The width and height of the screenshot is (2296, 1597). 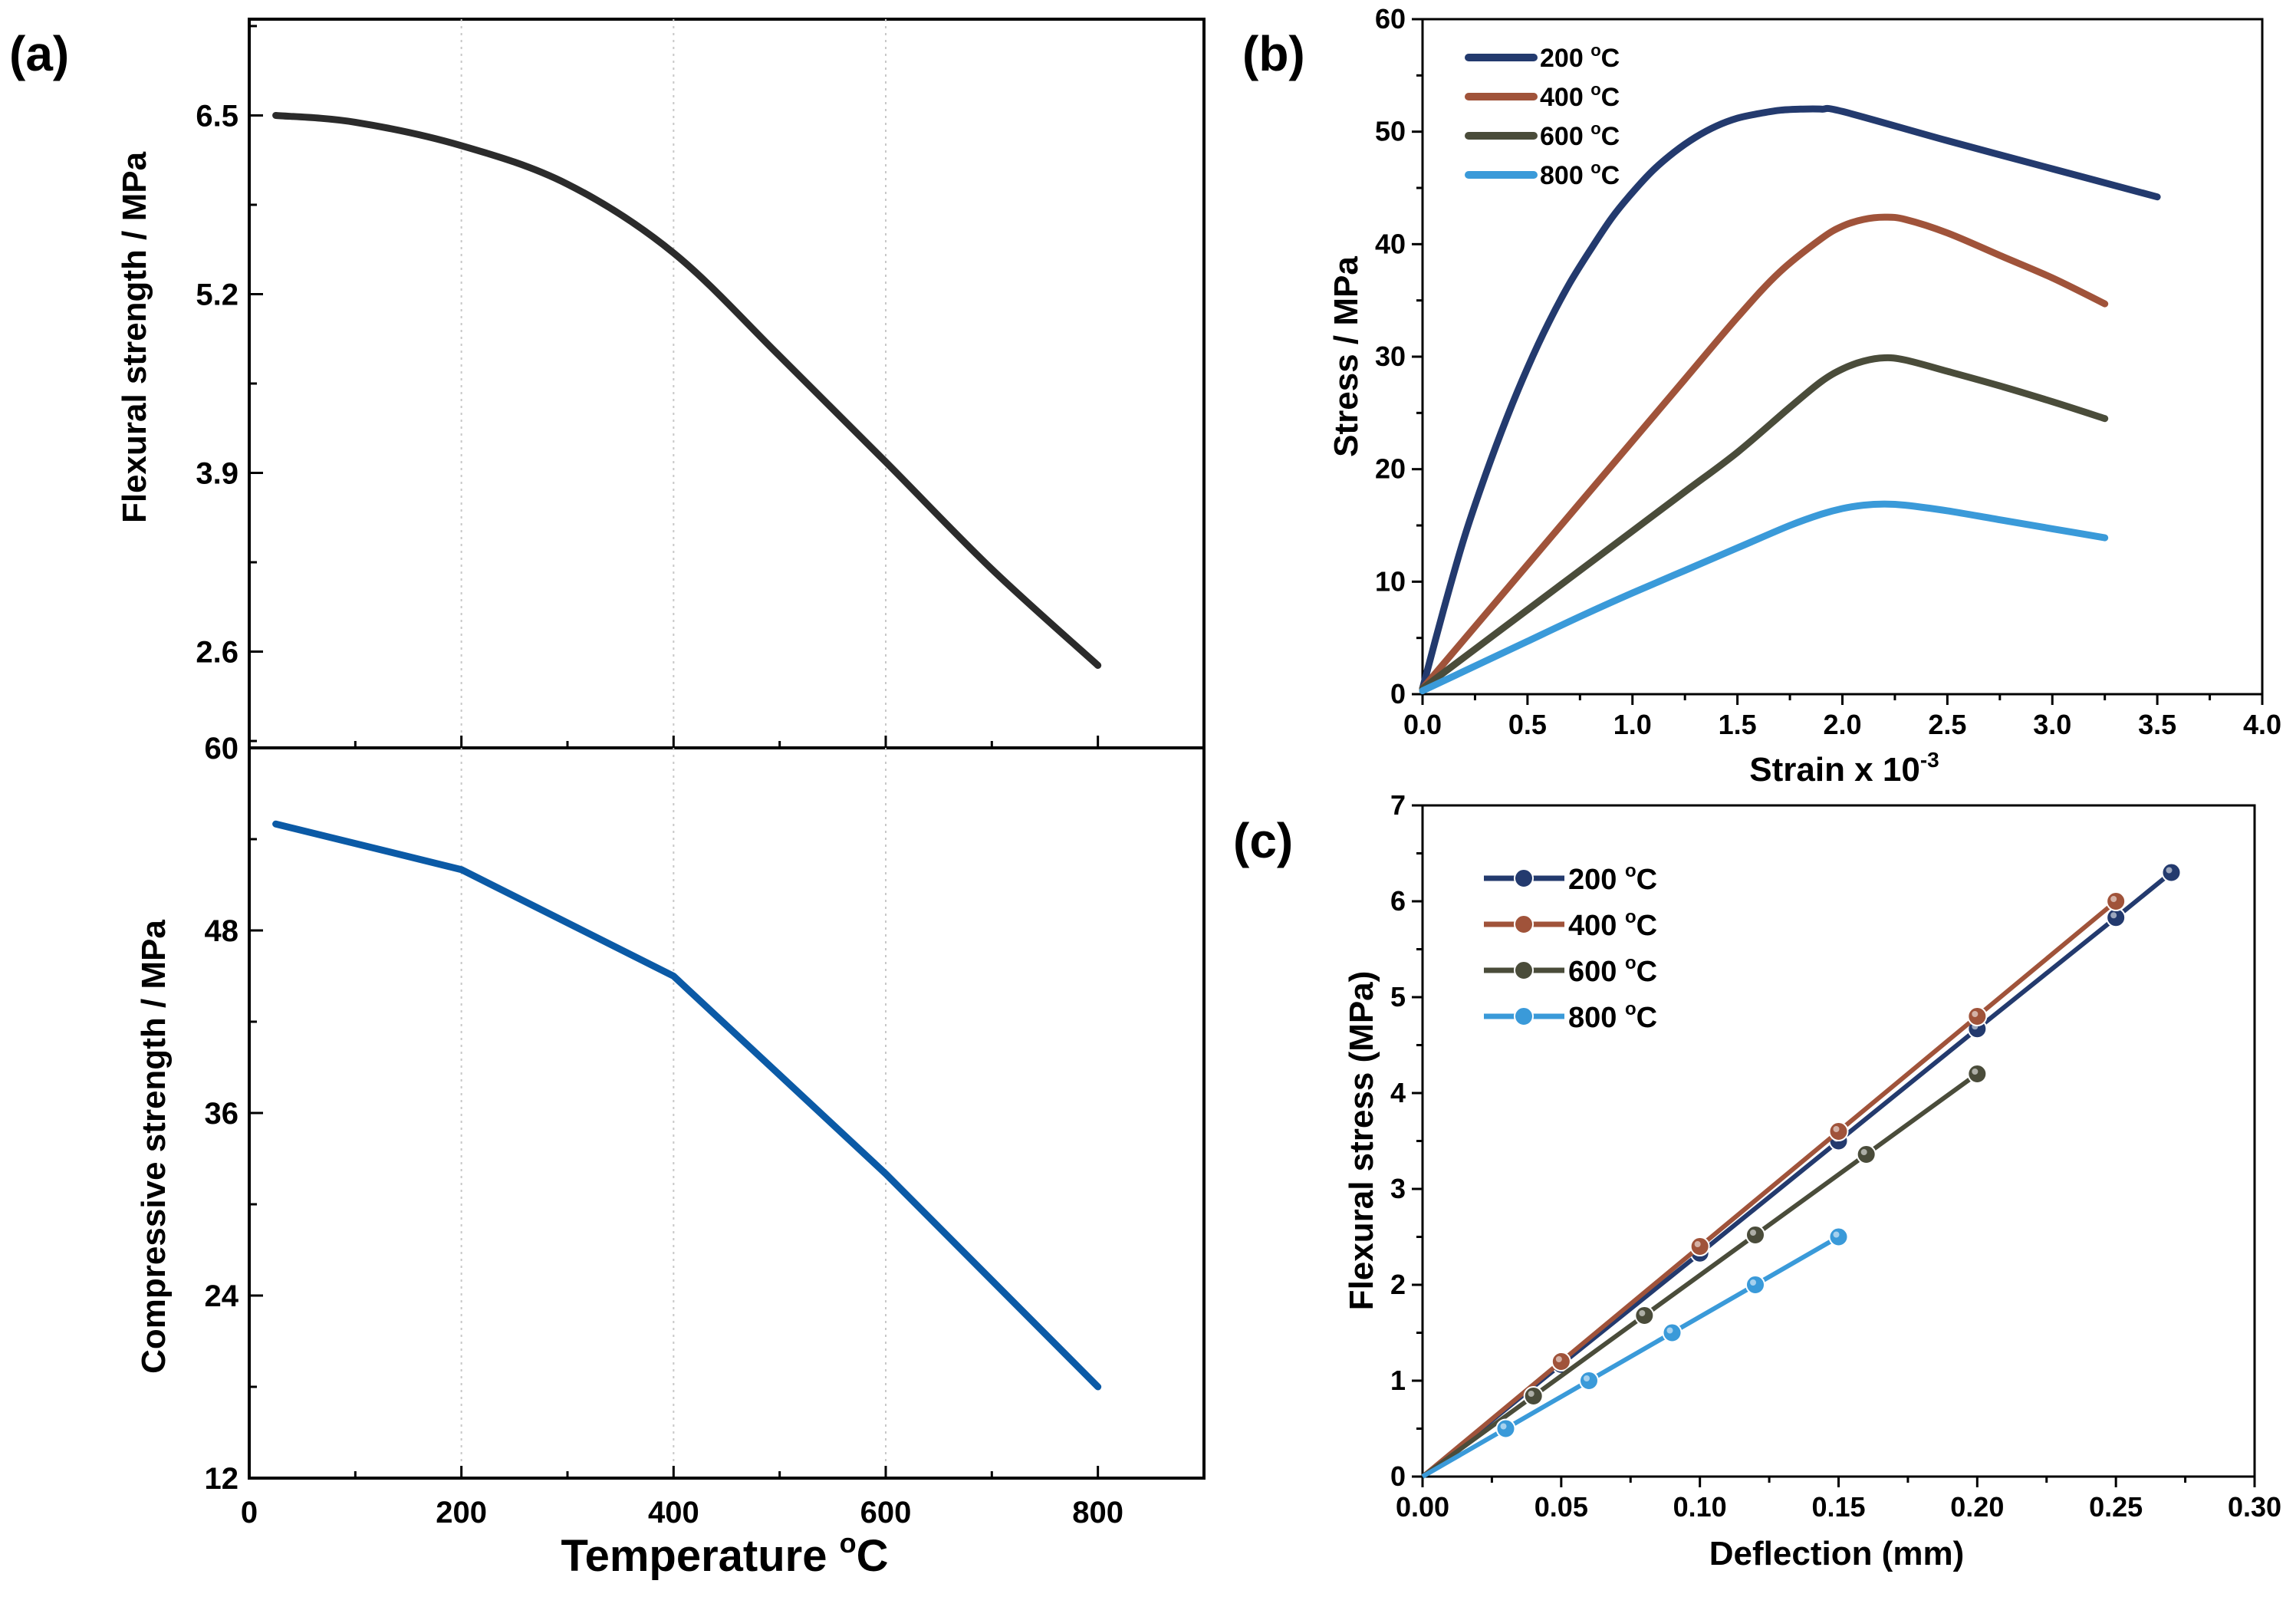 What do you see at coordinates (1346, 356) in the screenshot?
I see `panel-b-ylabel: Stress / MPa` at bounding box center [1346, 356].